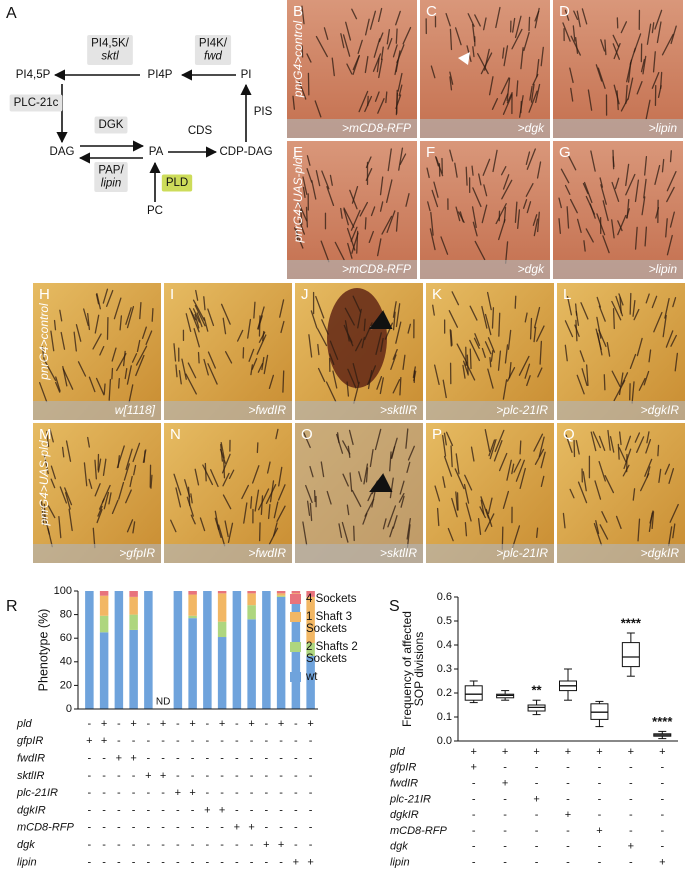  Describe the element at coordinates (490, 351) in the screenshot. I see `photo-panel: >plc-21IR K` at that location.